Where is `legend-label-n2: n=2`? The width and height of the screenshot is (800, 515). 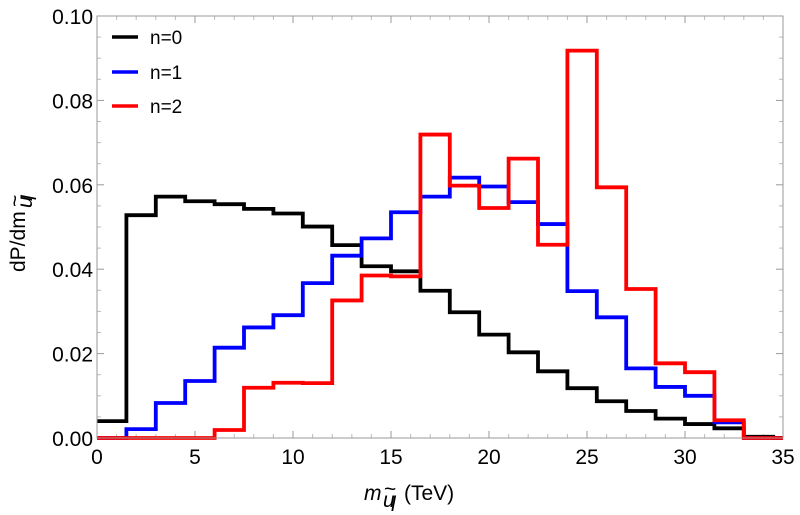
legend-label-n2: n=2 is located at coordinates (166, 107).